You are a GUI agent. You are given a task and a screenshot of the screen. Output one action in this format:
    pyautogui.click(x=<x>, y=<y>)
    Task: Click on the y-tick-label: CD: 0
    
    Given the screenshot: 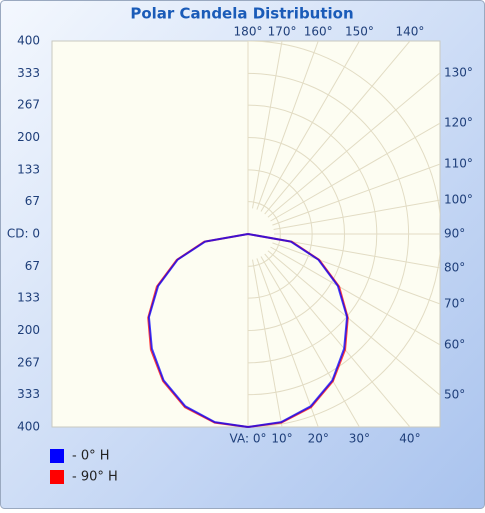 What is the action you would take?
    pyautogui.click(x=23, y=234)
    